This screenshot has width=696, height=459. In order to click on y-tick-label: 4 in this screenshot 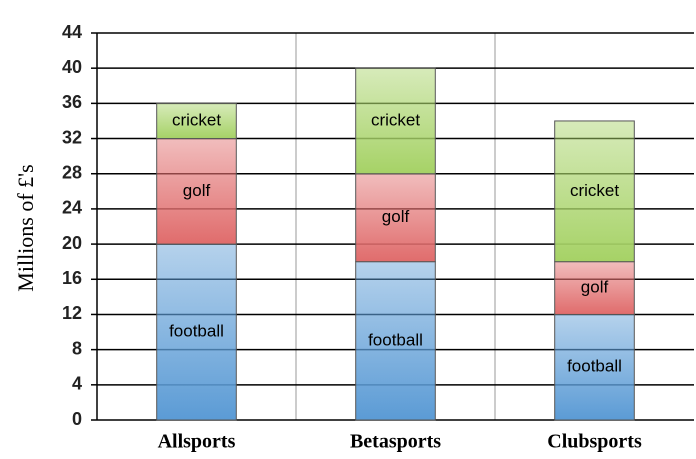, I will do `click(77, 384)`.